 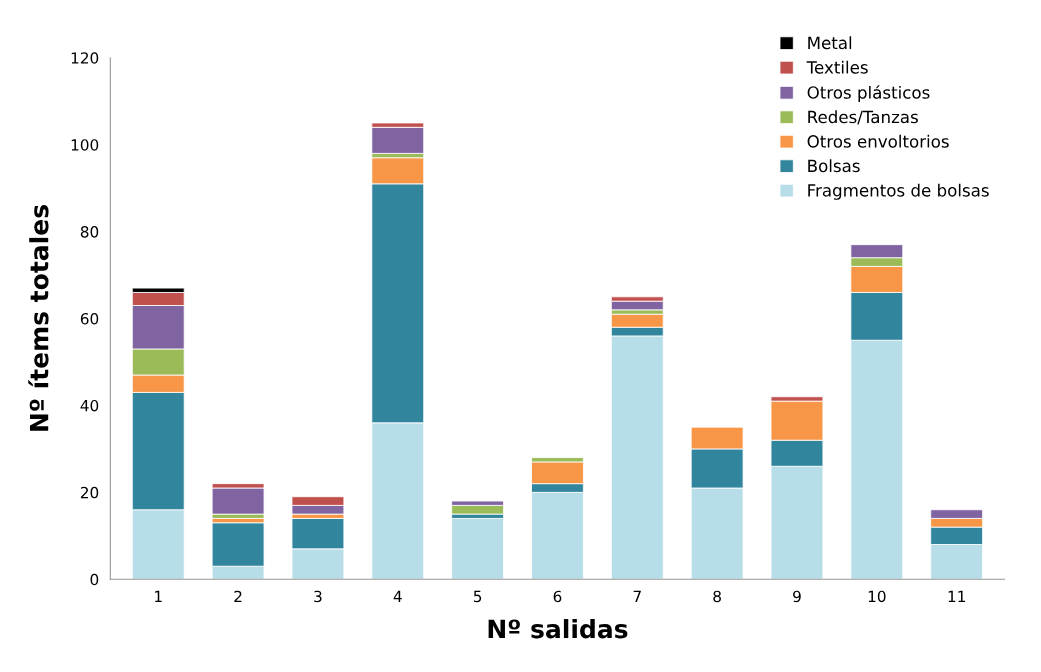 I want to click on legend-label: Otros plásticos, so click(x=868, y=94).